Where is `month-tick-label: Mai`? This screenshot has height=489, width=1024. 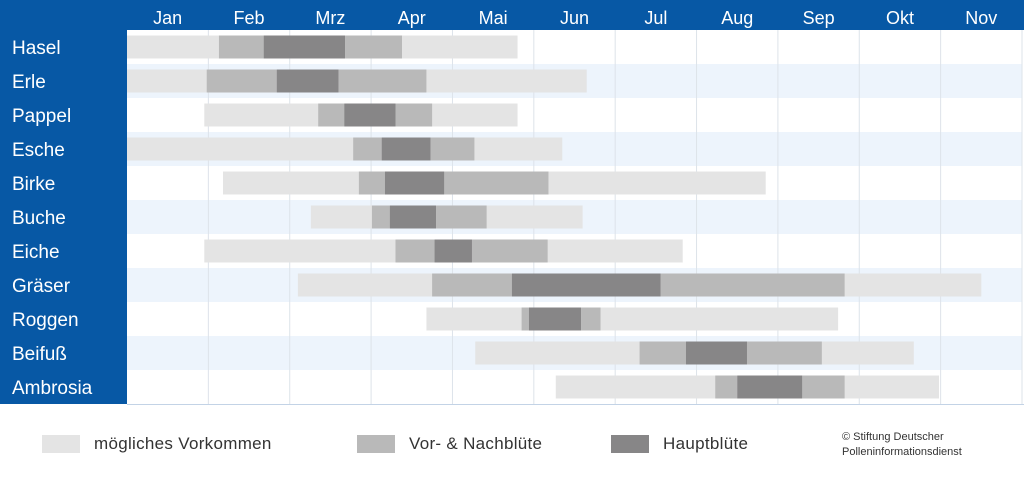
month-tick-label: Mai is located at coordinates (493, 18).